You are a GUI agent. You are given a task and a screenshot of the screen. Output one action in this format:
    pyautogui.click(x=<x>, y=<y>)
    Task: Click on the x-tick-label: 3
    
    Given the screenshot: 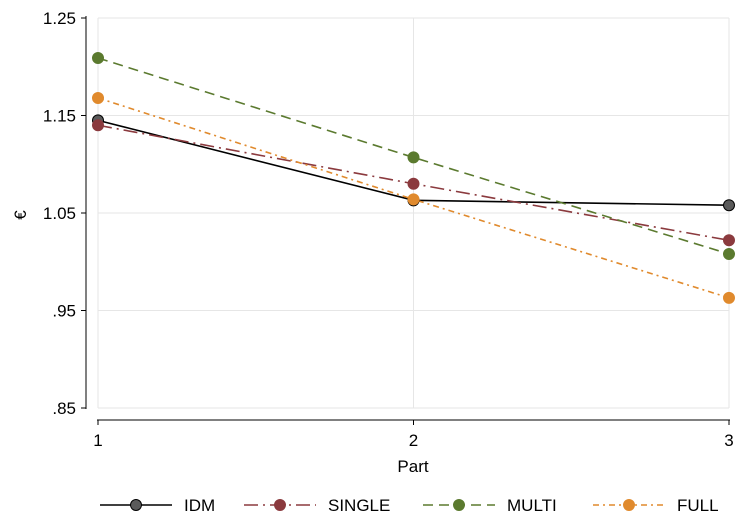 What is the action you would take?
    pyautogui.click(x=728, y=440)
    